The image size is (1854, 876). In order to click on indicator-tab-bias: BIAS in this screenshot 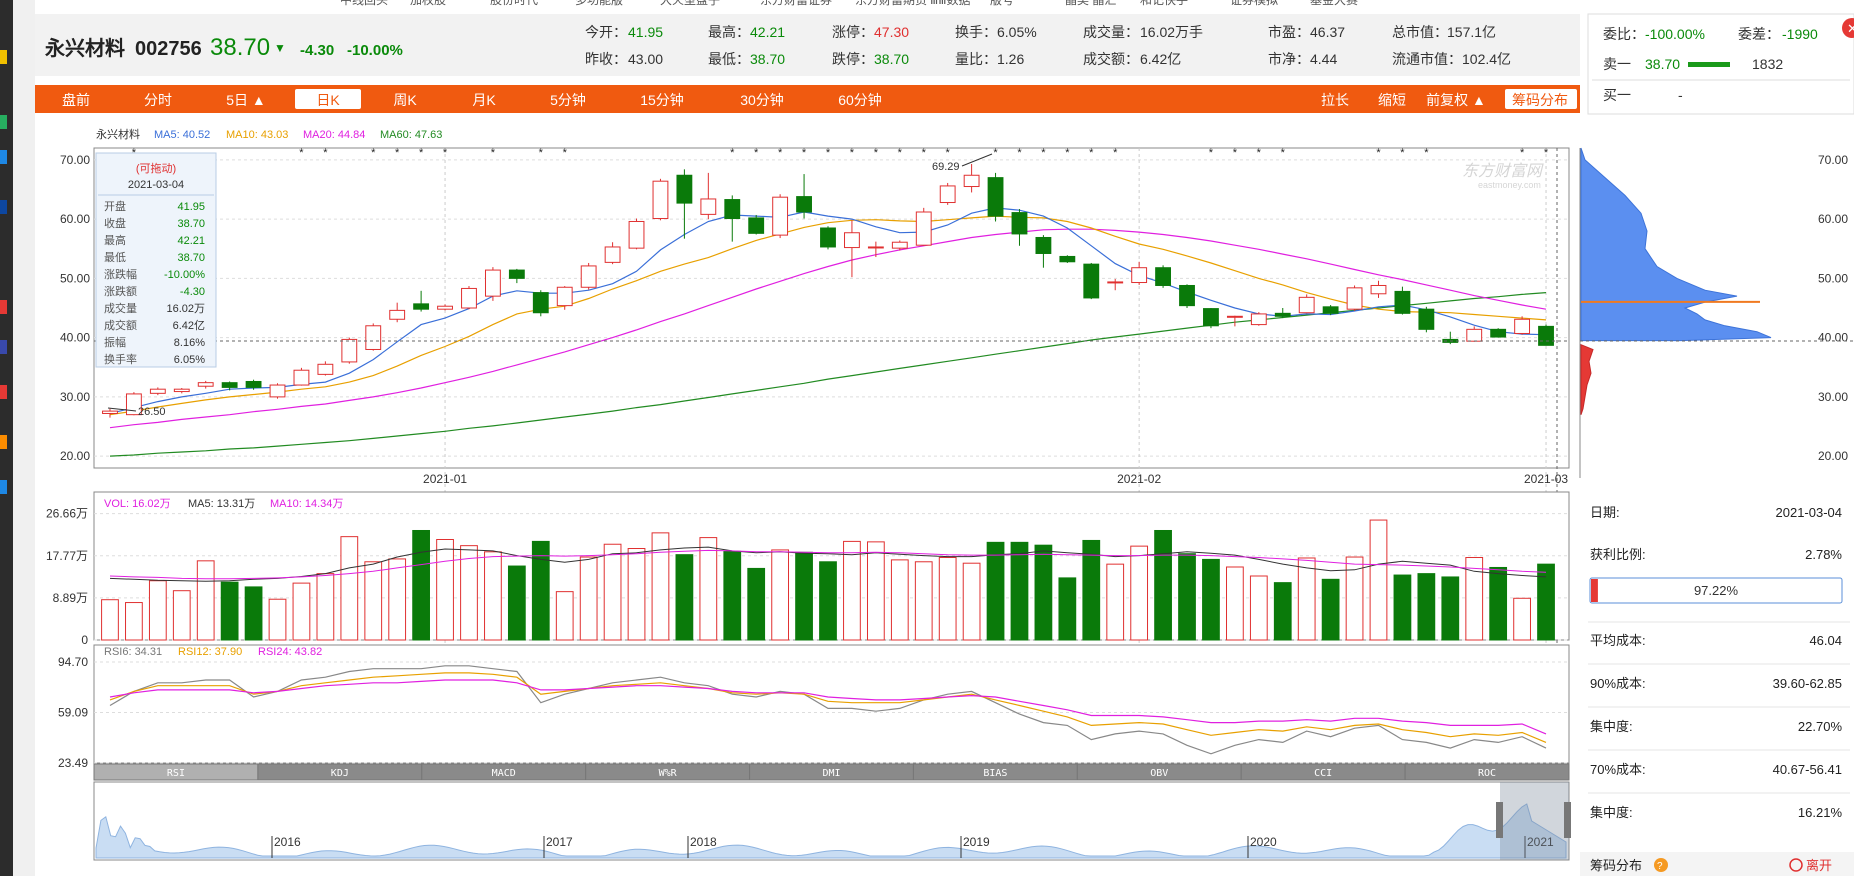, I will do `click(995, 773)`.